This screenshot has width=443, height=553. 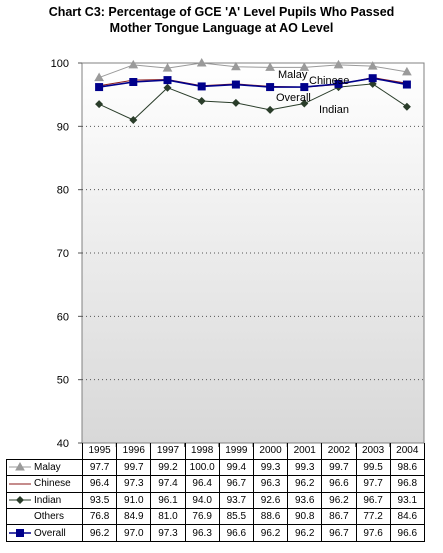 I want to click on y-tick-label: 40, so click(x=63, y=444).